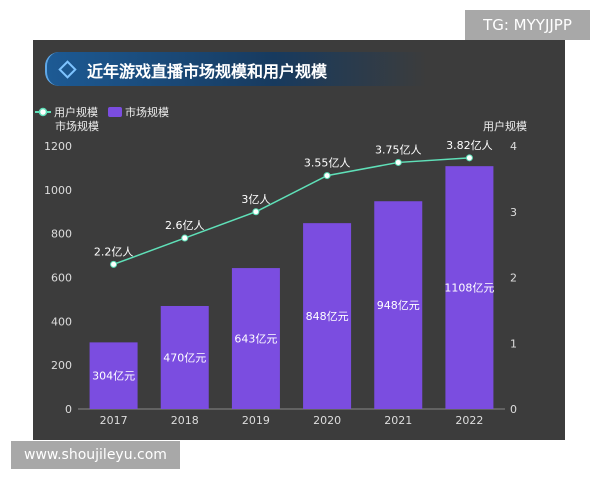 This screenshot has width=600, height=480. What do you see at coordinates (513, 409) in the screenshot?
I see `y2-tick-label: 0` at bounding box center [513, 409].